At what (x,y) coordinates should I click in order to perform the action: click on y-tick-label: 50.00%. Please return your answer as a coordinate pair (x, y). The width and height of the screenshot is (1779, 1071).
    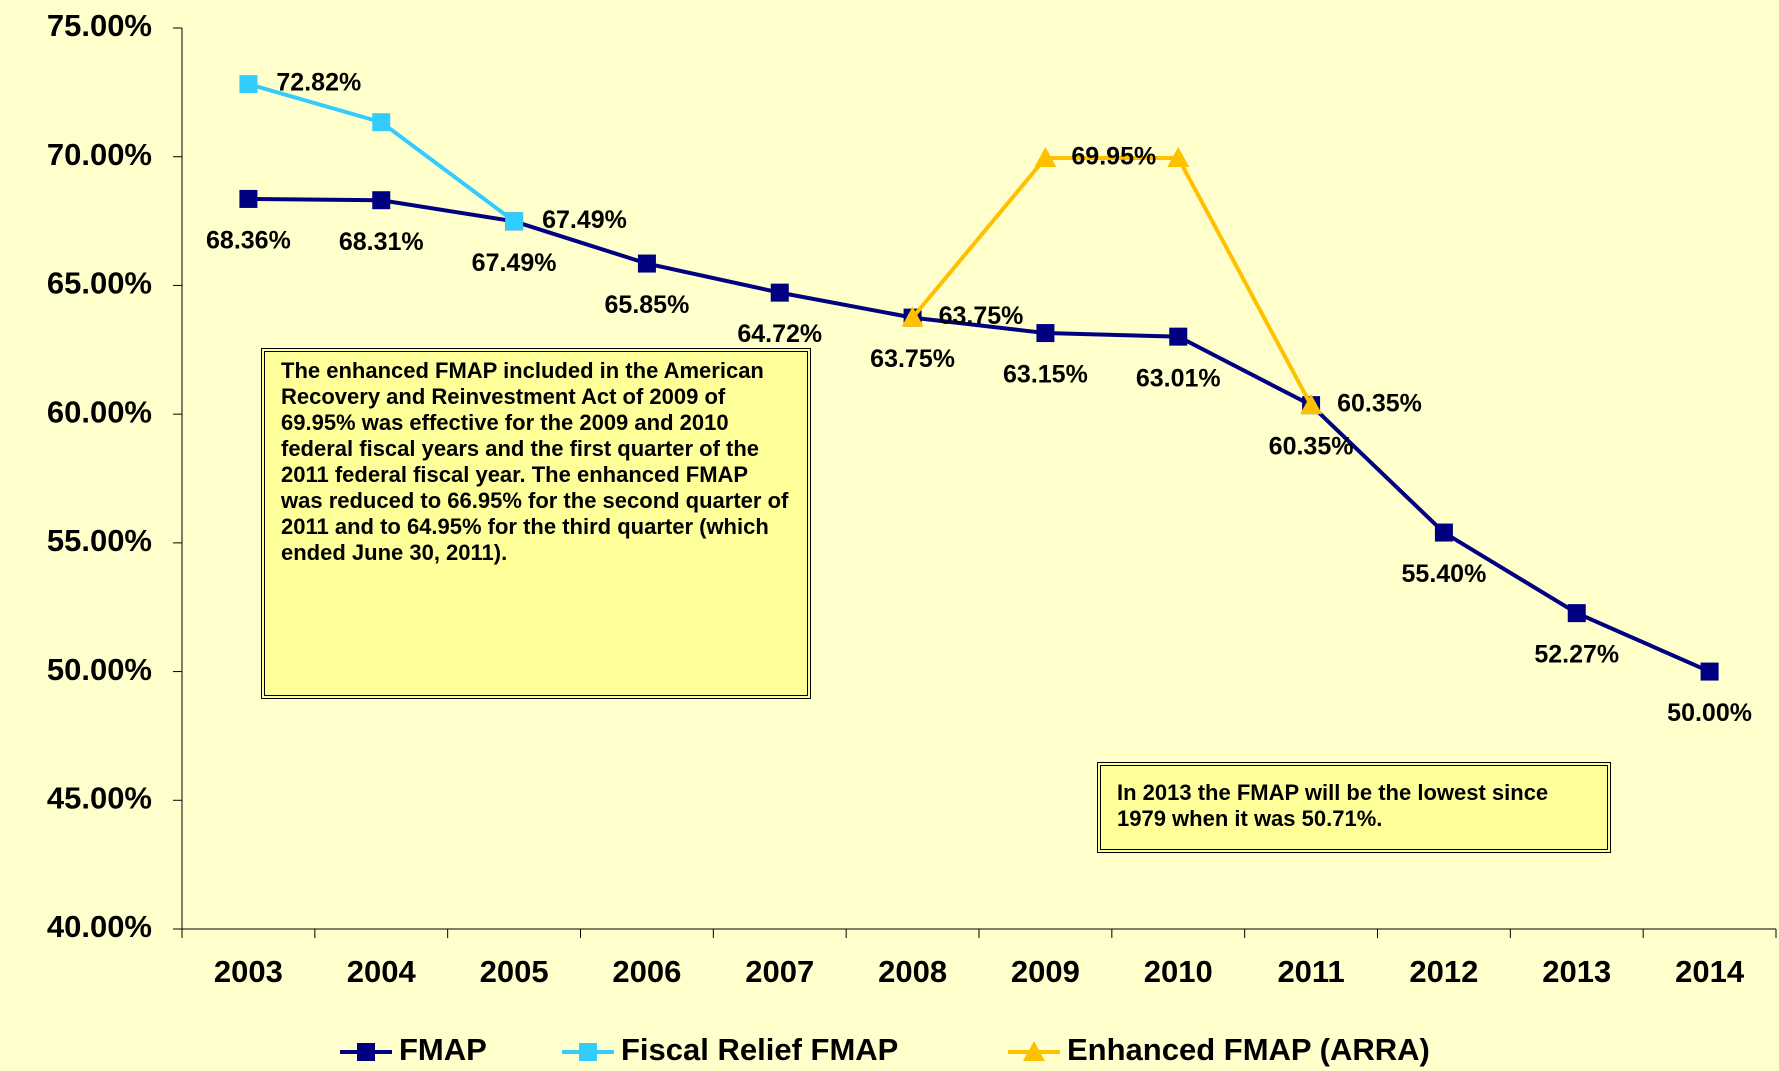
    Looking at the image, I should click on (99, 669).